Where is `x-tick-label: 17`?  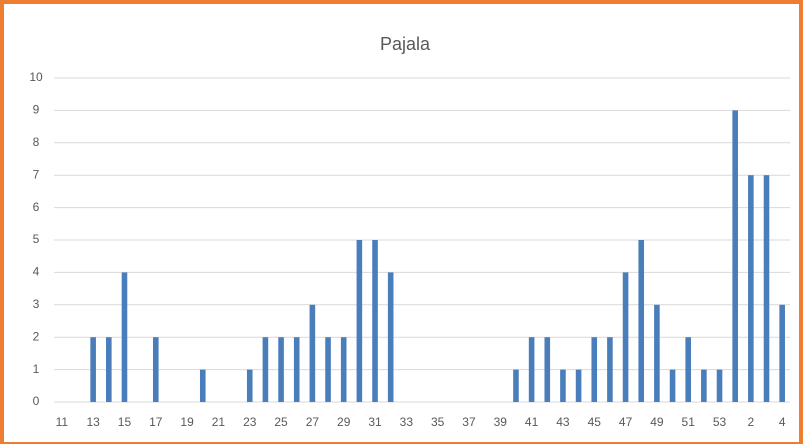 x-tick-label: 17 is located at coordinates (156, 422).